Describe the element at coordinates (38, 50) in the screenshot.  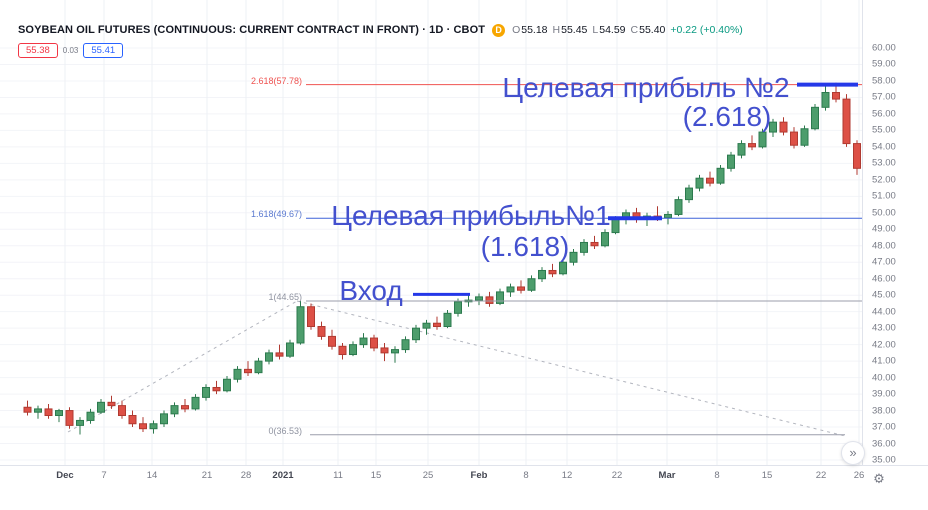
I see `sell-button: 55.38` at that location.